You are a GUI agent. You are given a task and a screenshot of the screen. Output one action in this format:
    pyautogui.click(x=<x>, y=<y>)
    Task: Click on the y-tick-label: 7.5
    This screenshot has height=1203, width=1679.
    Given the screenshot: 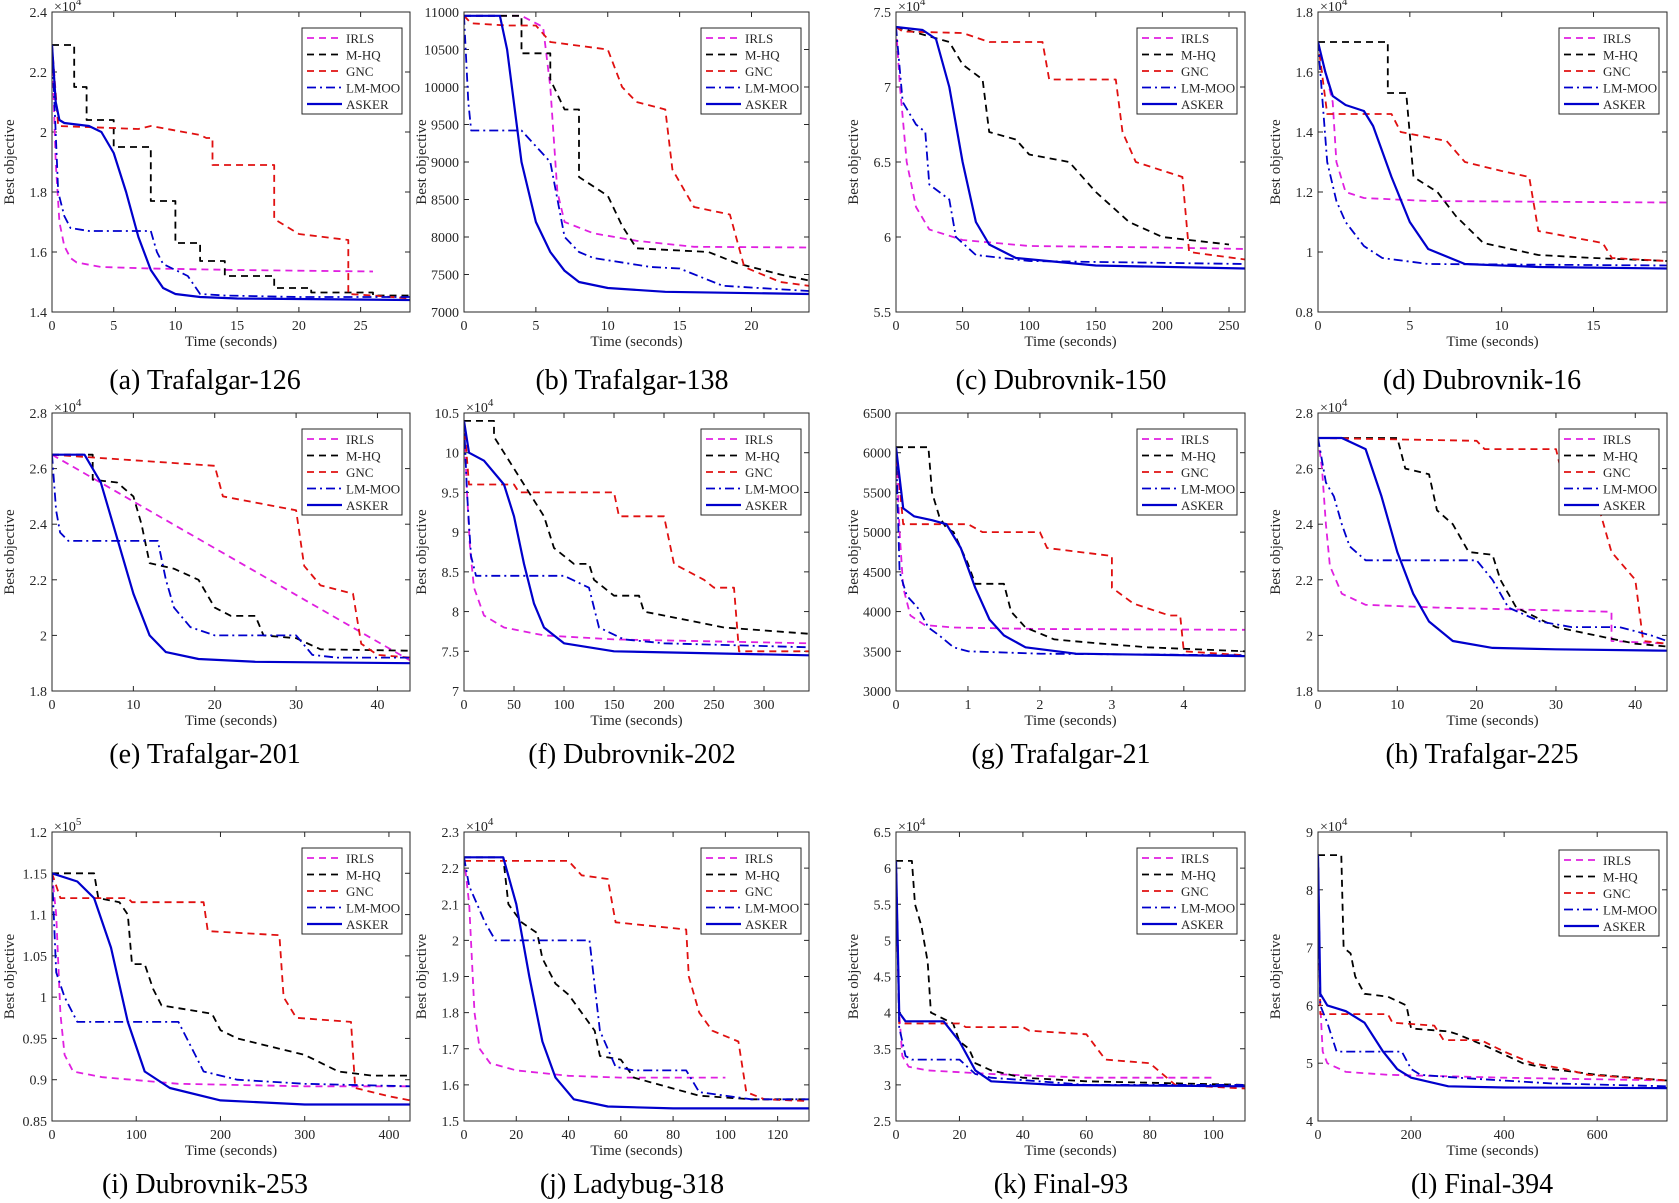 What is the action you would take?
    pyautogui.click(x=883, y=13)
    